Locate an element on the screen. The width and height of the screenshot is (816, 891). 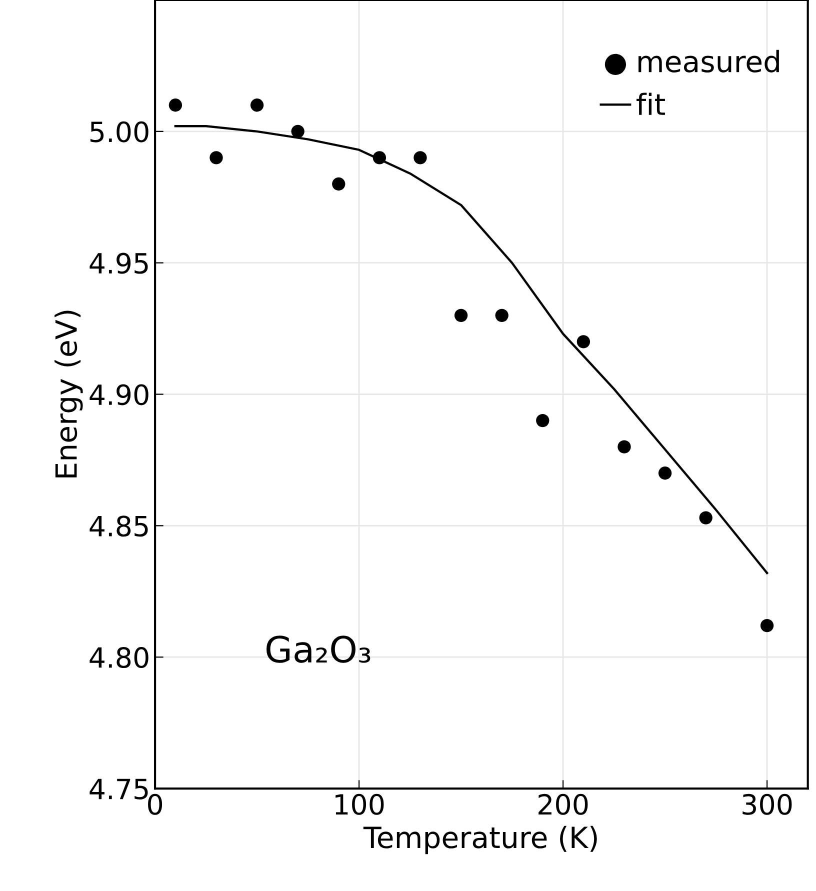
x-tick-label: 0 is located at coordinates (155, 804).